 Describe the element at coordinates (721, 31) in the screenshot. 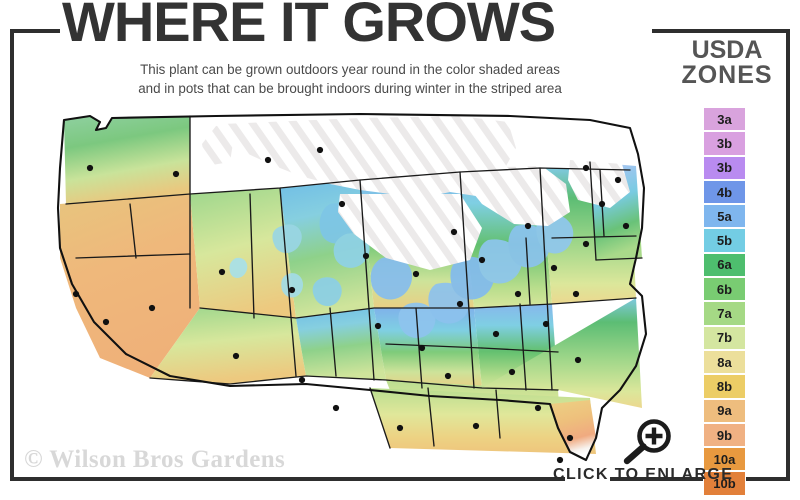

I see `frame-top-right-segment` at that location.